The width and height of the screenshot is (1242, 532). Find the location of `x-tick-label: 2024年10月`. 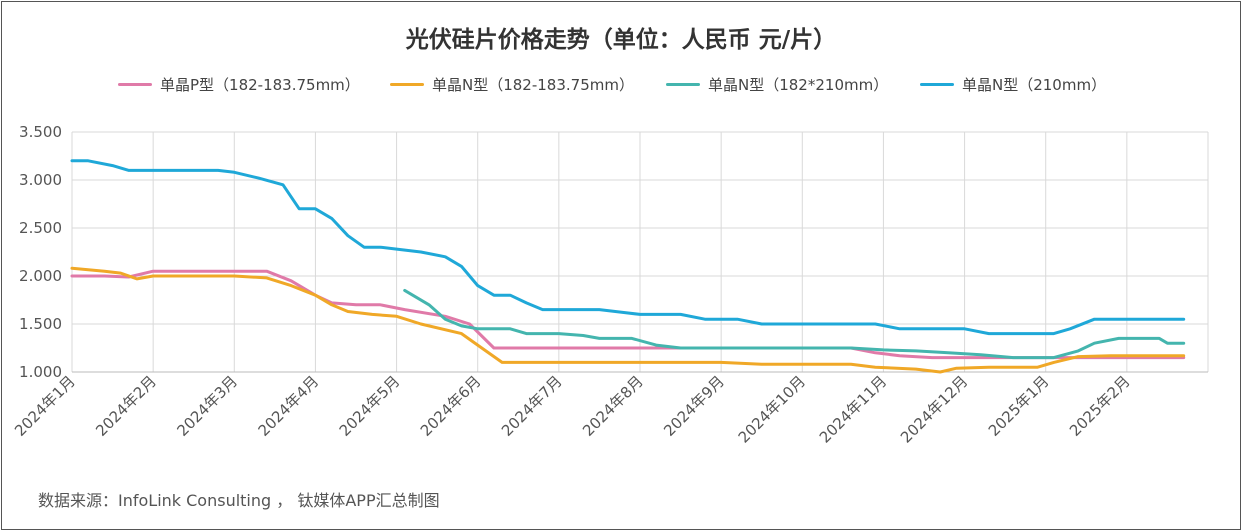

x-tick-label: 2024年10月 is located at coordinates (772, 409).